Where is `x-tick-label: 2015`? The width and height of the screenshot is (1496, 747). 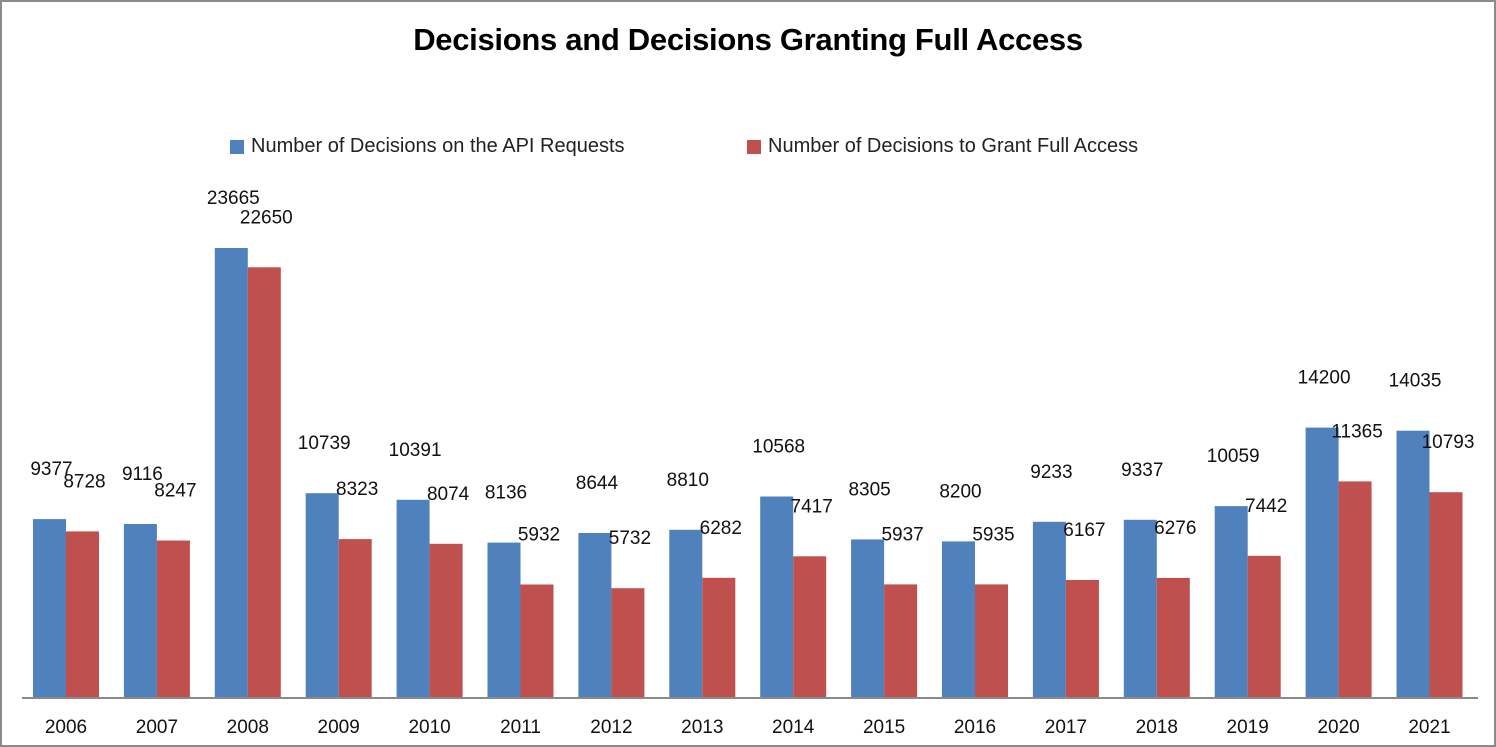
x-tick-label: 2015 is located at coordinates (884, 727).